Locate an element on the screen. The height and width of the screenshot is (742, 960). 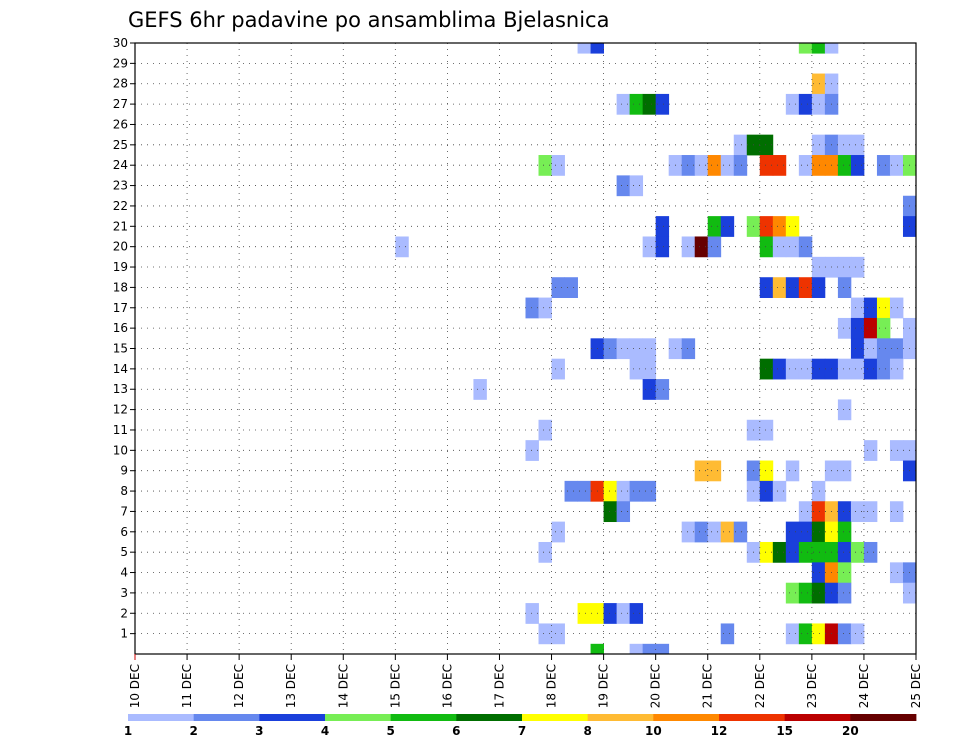
color-legend: 1 2 3 4 5 6 7 8 10 12 15 20 is located at coordinates (520, 726).